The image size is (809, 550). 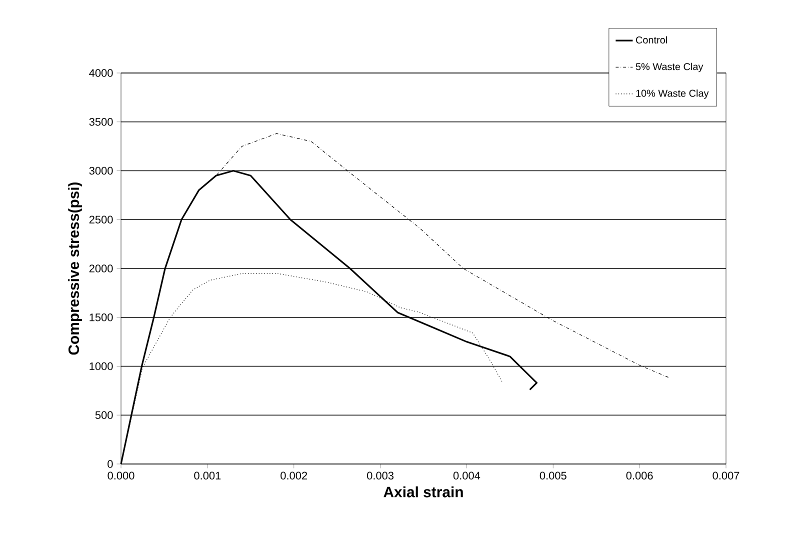 I want to click on y-axis-title: Compressive stress(psi), so click(x=75, y=268).